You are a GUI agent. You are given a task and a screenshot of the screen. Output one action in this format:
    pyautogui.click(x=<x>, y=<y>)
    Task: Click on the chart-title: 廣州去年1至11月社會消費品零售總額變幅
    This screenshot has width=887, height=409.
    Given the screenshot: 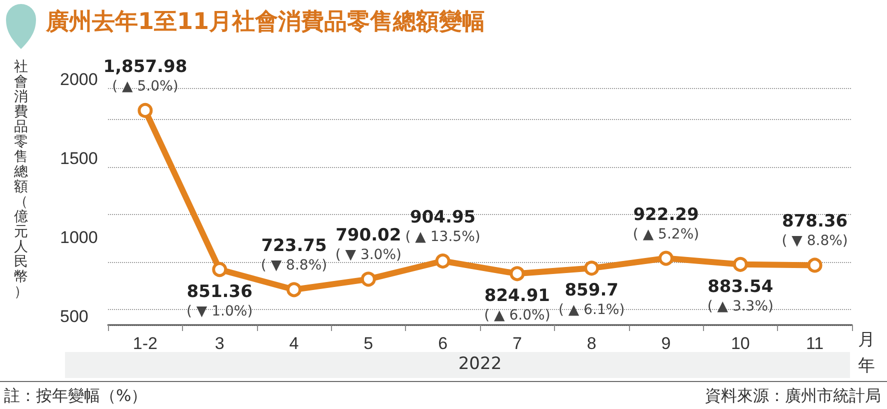 What is the action you would take?
    pyautogui.click(x=266, y=22)
    